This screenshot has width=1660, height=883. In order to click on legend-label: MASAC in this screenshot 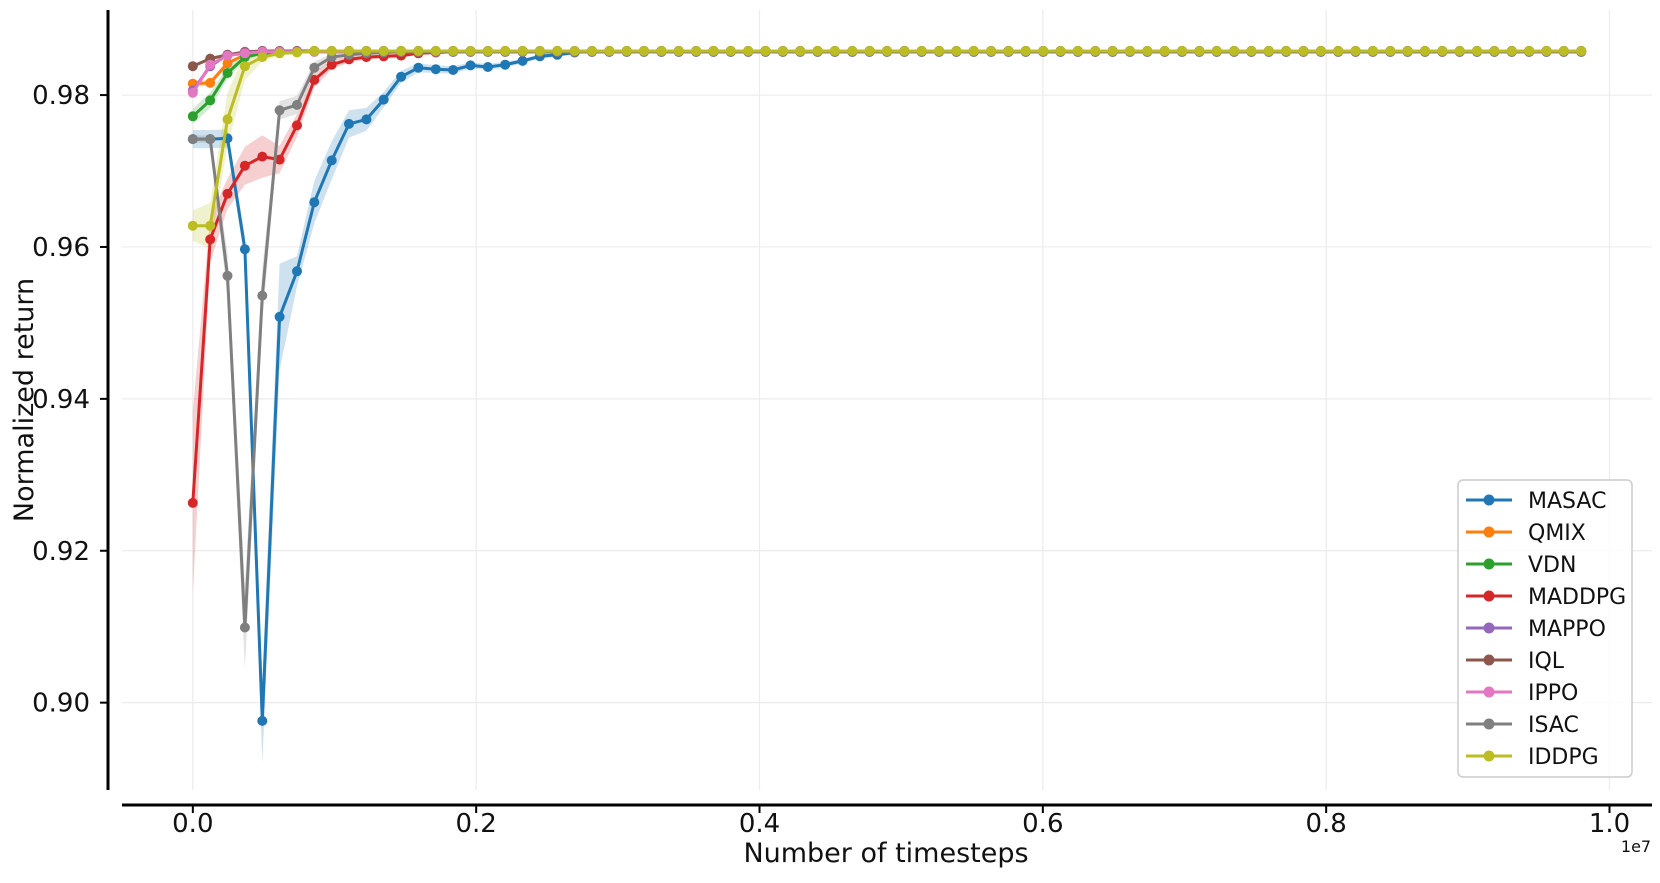, I will do `click(1567, 501)`.